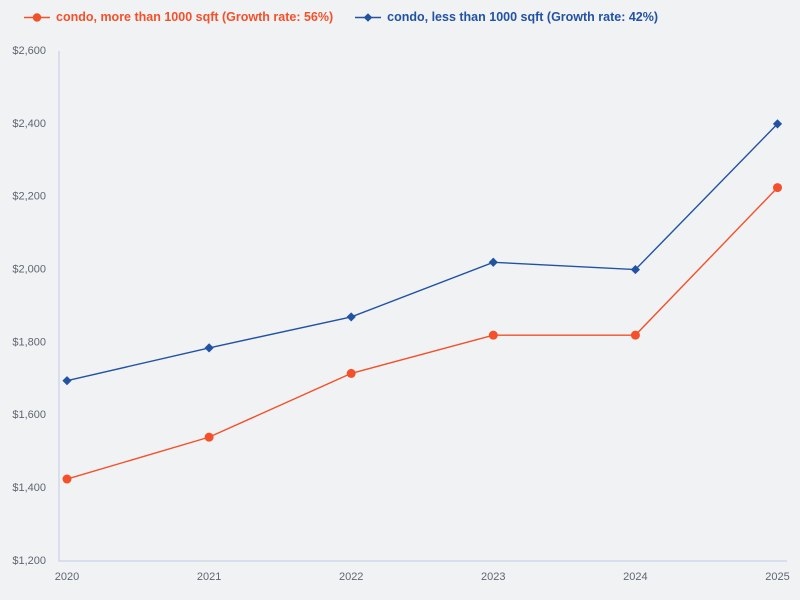 The width and height of the screenshot is (800, 600). Describe the element at coordinates (29, 51) in the screenshot. I see `y-tick-label: $2,600` at that location.